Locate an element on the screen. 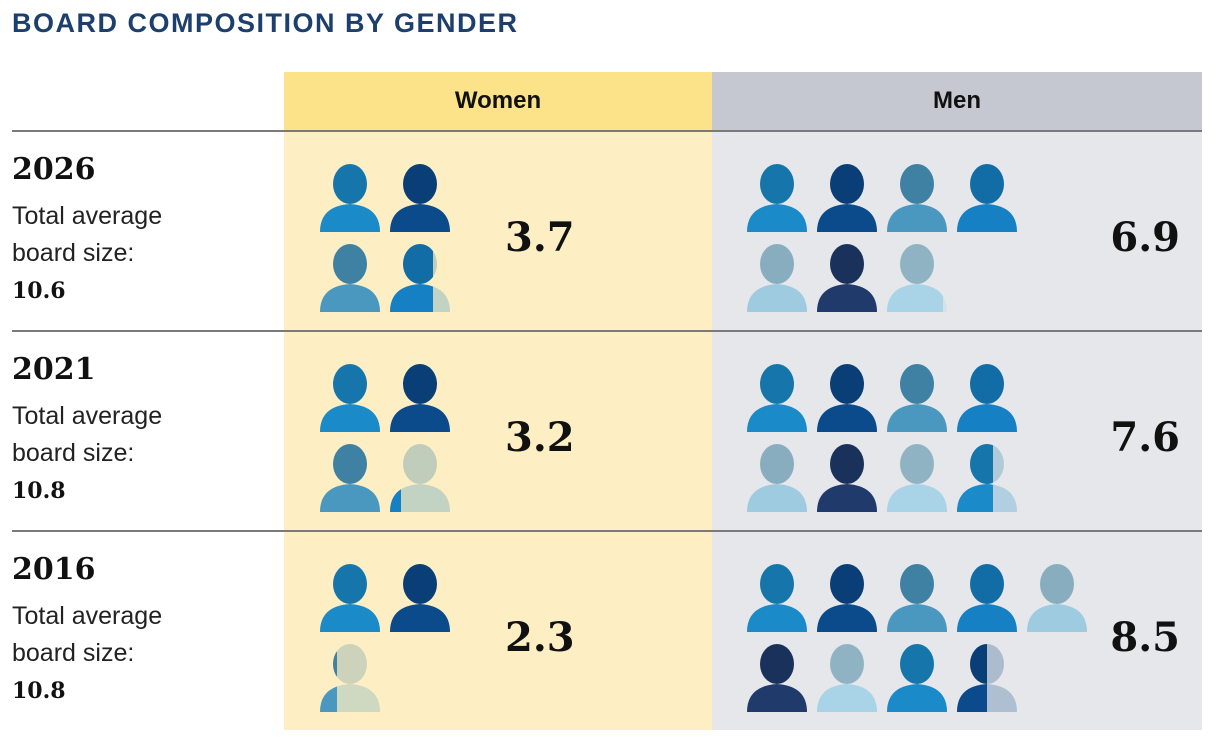 The width and height of the screenshot is (1216, 743). year: 2026 is located at coordinates (54, 169).